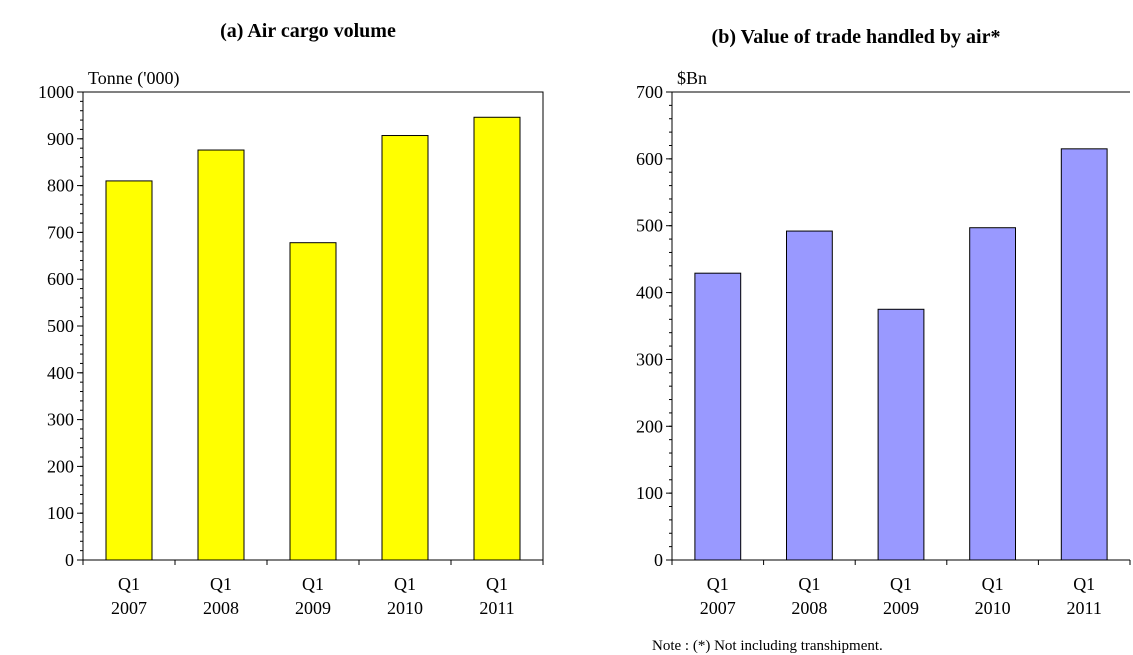  Describe the element at coordinates (308, 31) in the screenshot. I see `chart-a-title: (a) Air cargo volume` at that location.